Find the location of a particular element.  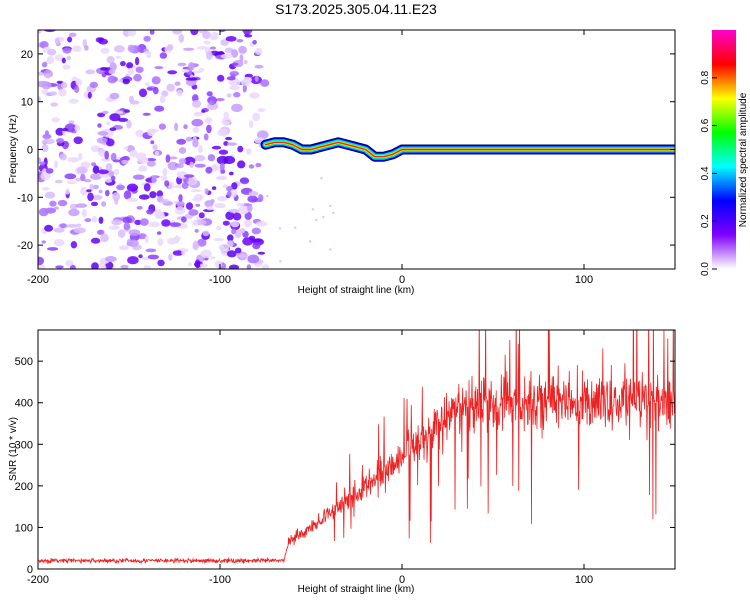

y-tick-label: 400 is located at coordinates (24, 404).